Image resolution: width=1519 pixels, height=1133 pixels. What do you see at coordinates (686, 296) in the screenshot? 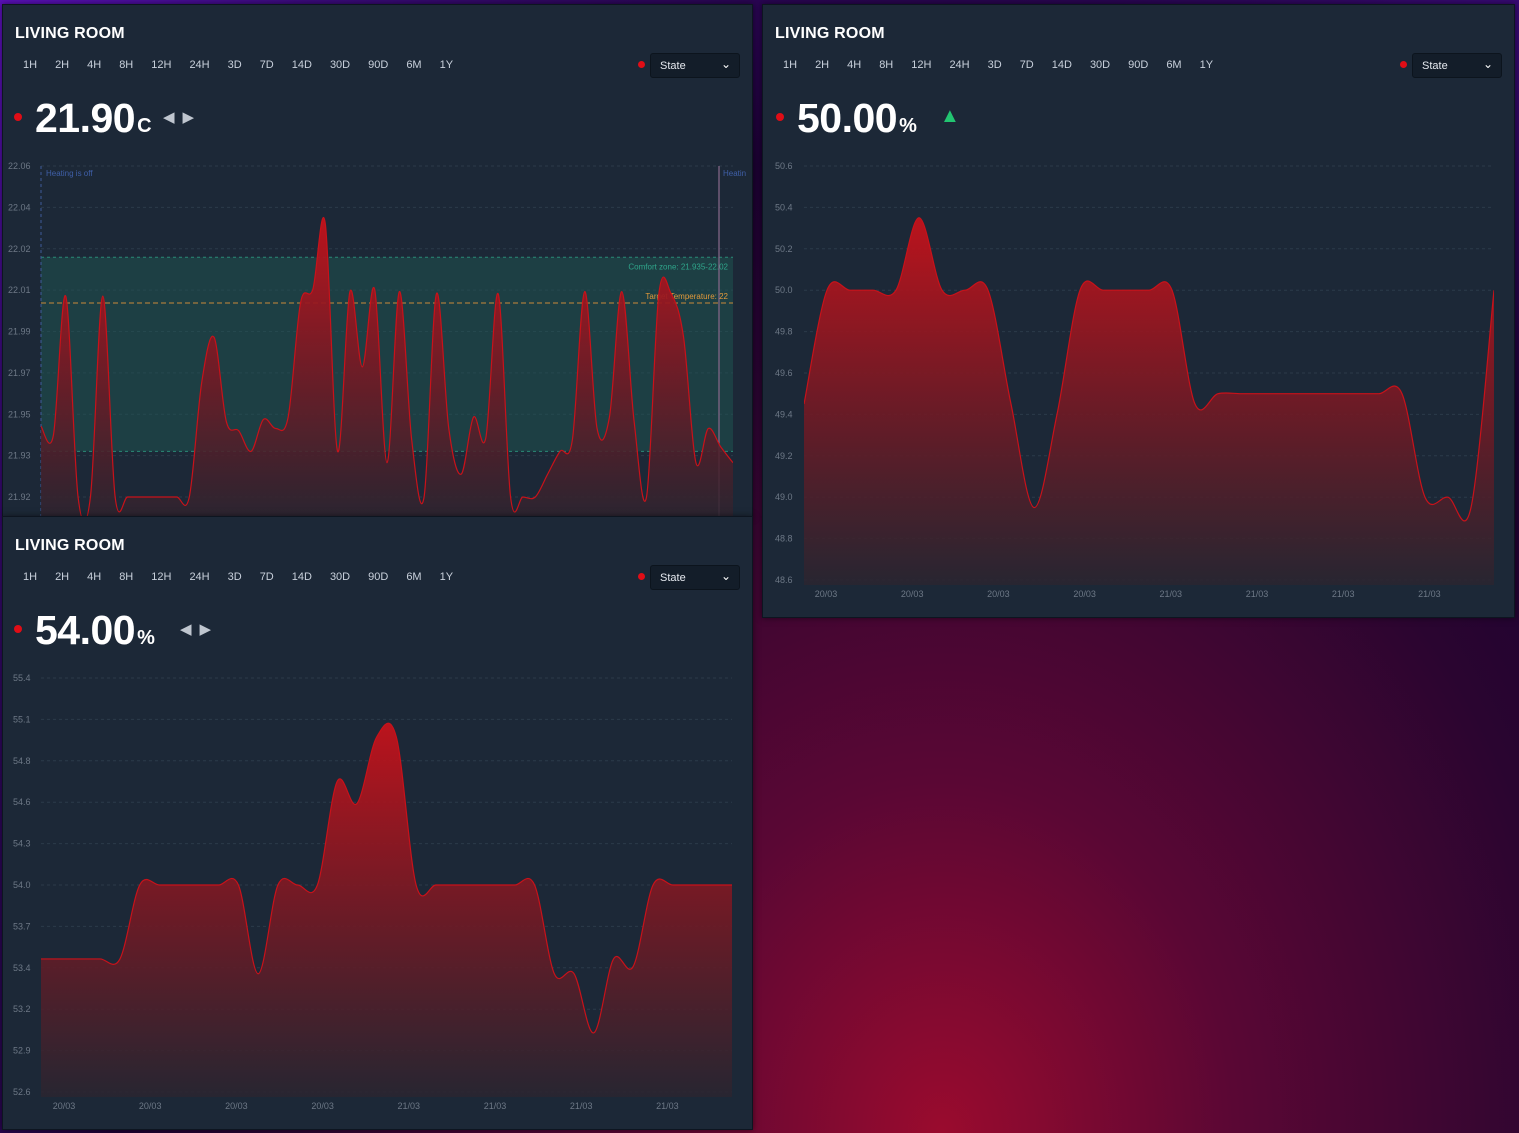
I see `target-label: Target Temperature: 22` at bounding box center [686, 296].